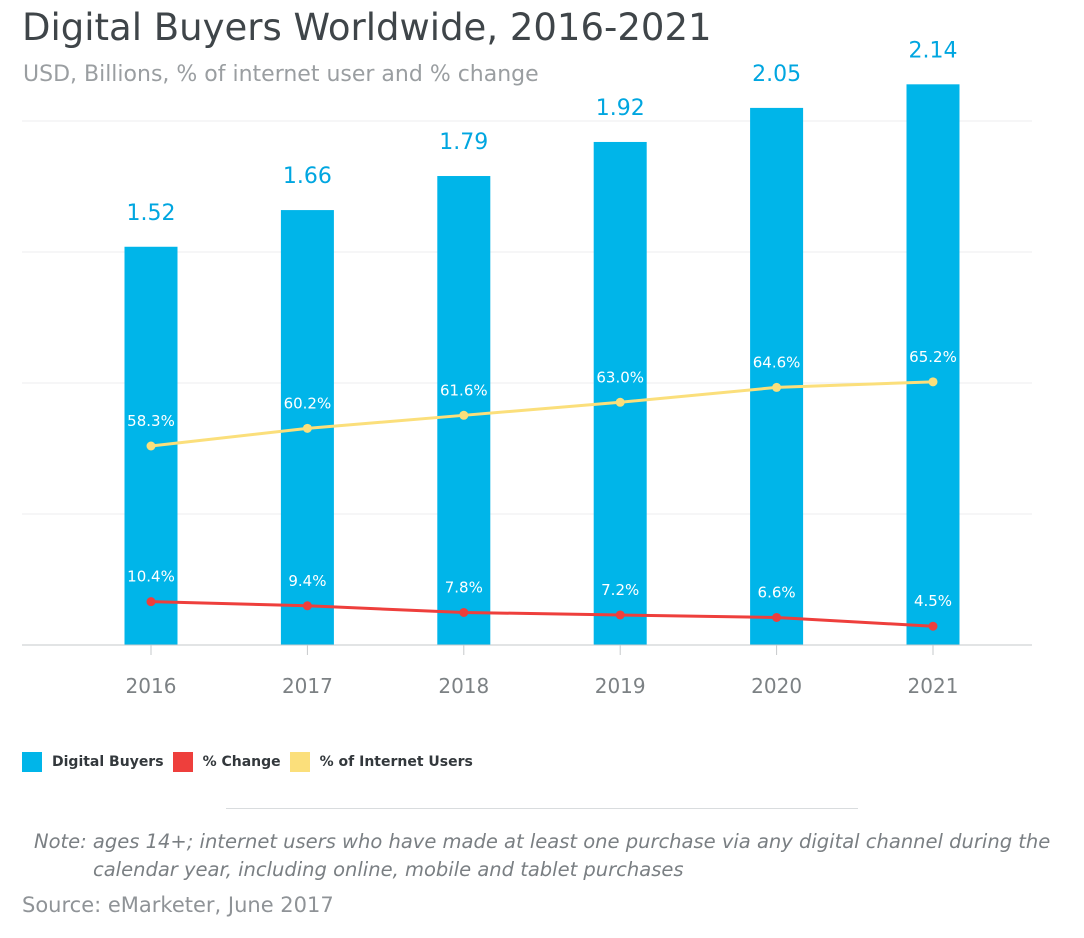 The width and height of the screenshot is (1084, 938). I want to click on bar-2018, so click(464, 410).